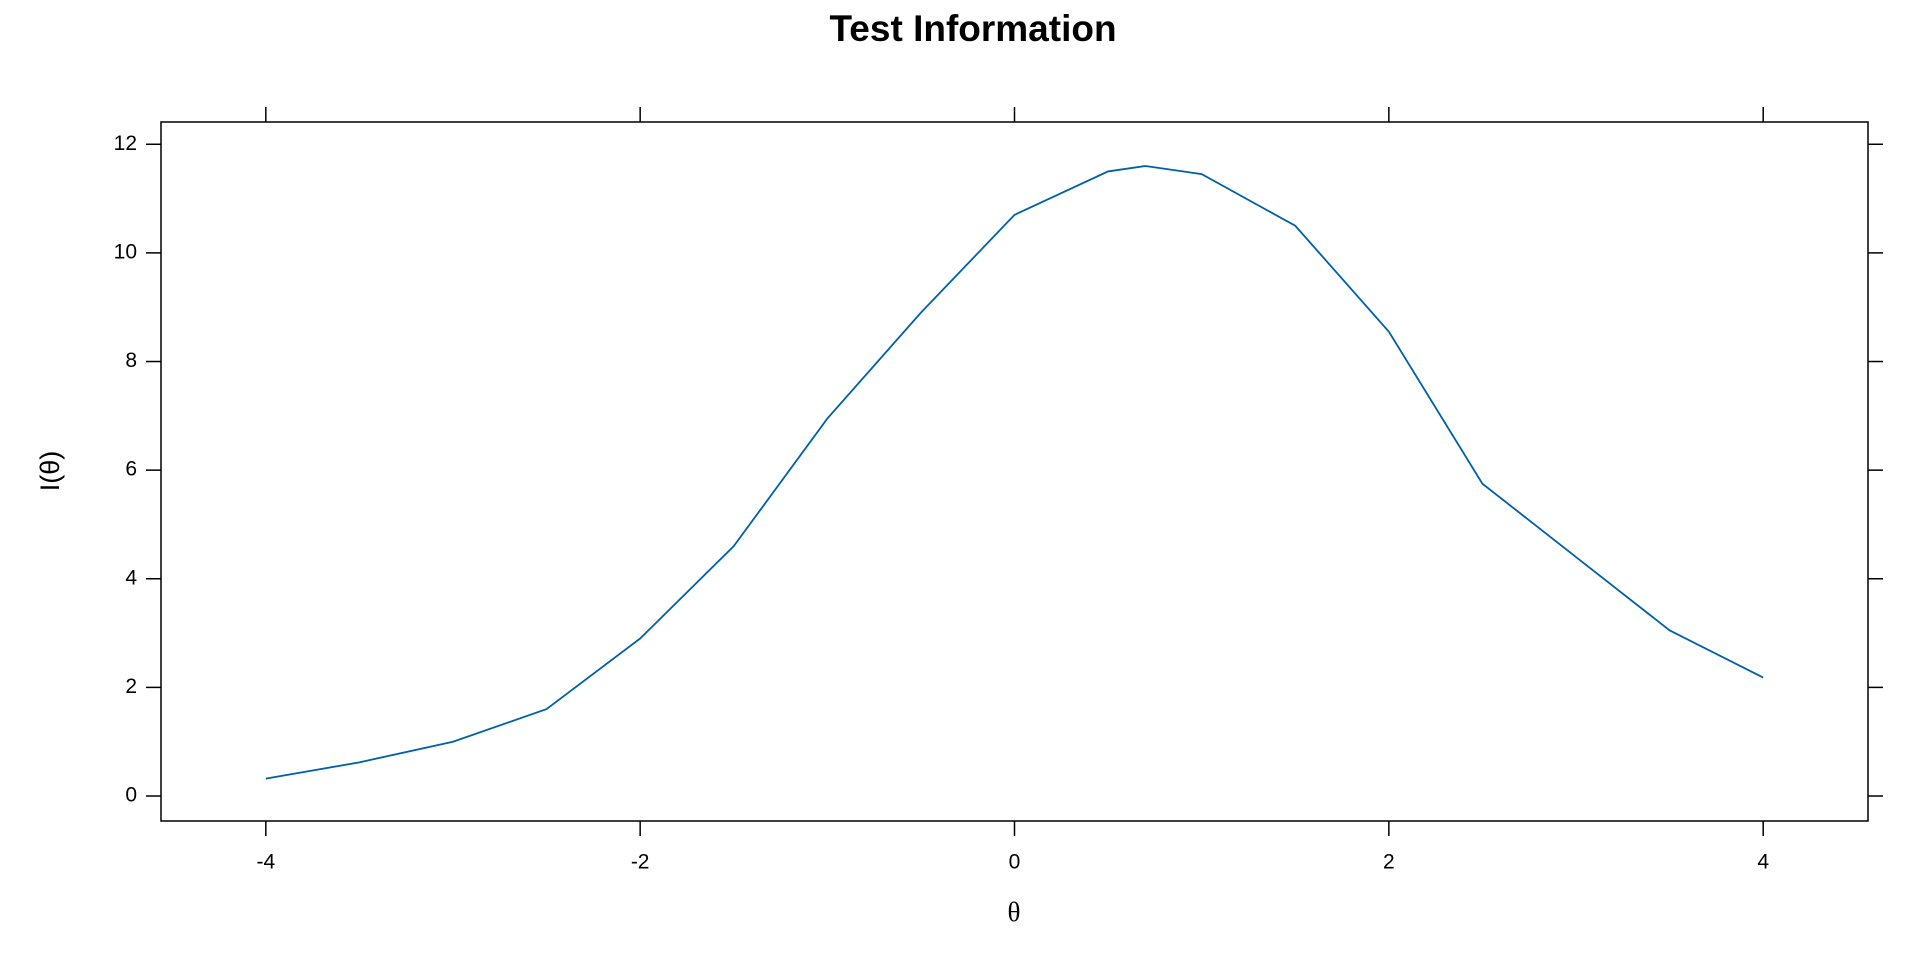  Describe the element at coordinates (131, 469) in the screenshot. I see `y-tick-label: 6` at that location.